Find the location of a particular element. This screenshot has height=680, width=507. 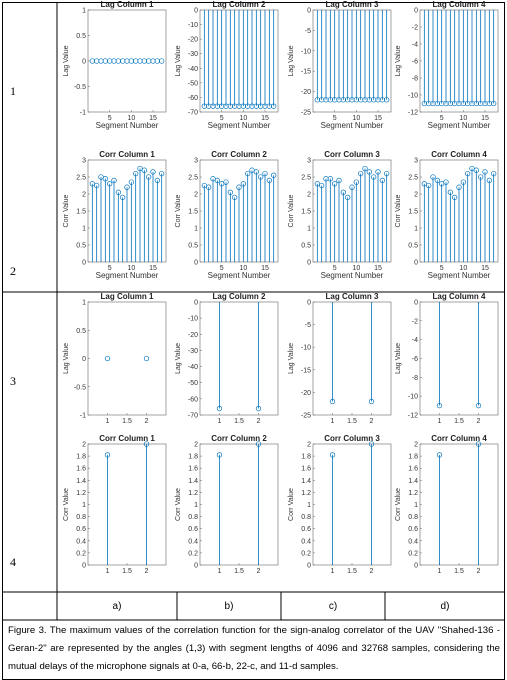

y-tick-label: -70 is located at coordinates (193, 416).